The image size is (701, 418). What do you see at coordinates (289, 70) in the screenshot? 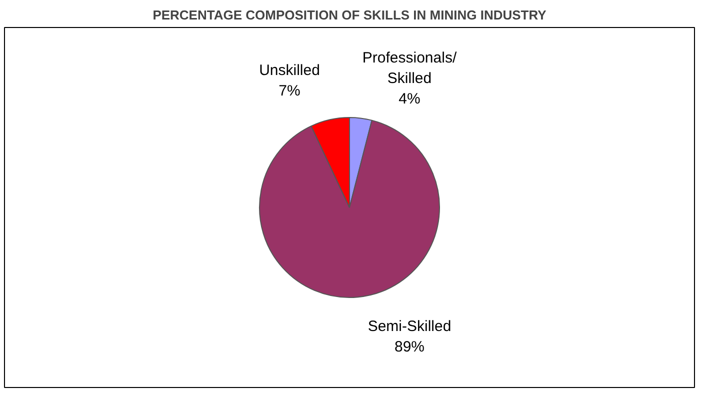
I see `slice-label: Unskilled` at bounding box center [289, 70].